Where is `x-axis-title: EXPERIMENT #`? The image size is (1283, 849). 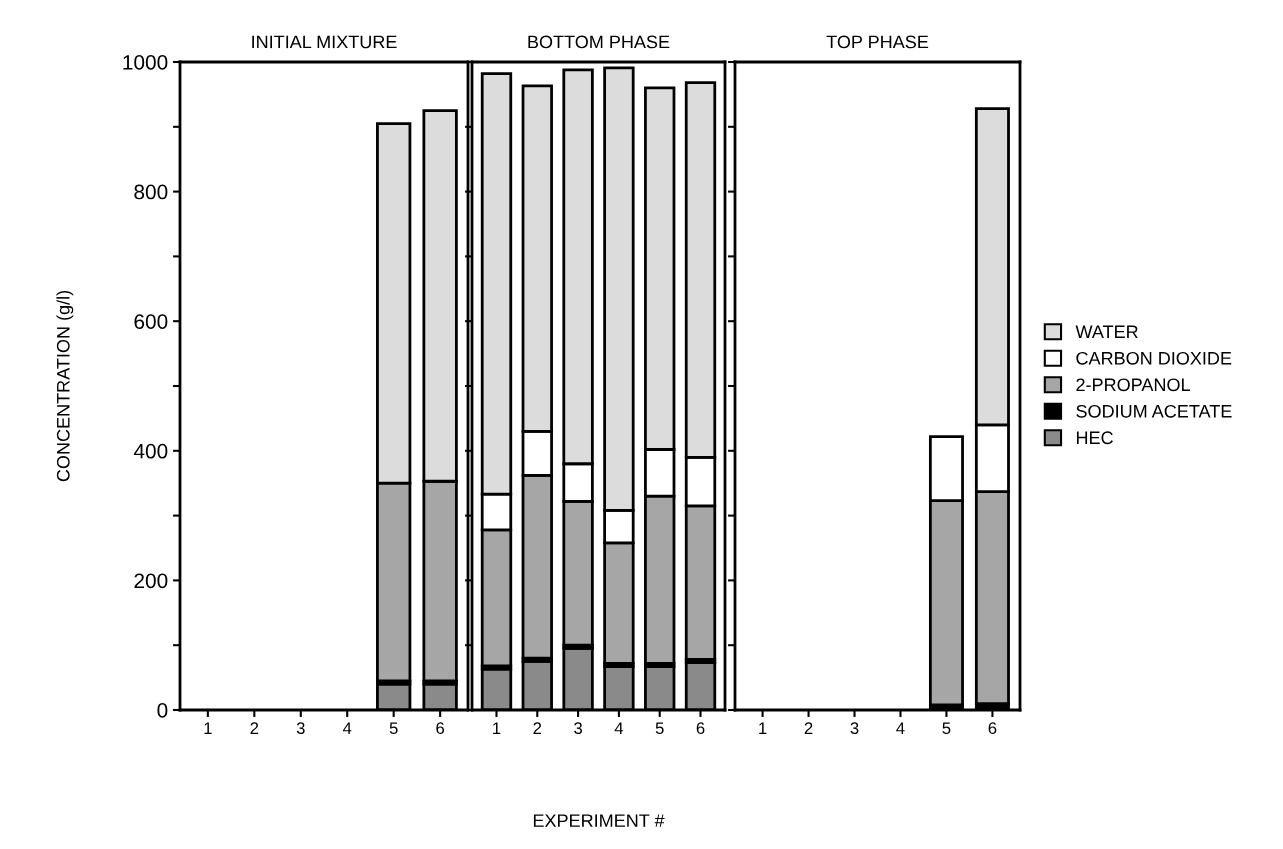 x-axis-title: EXPERIMENT # is located at coordinates (599, 820).